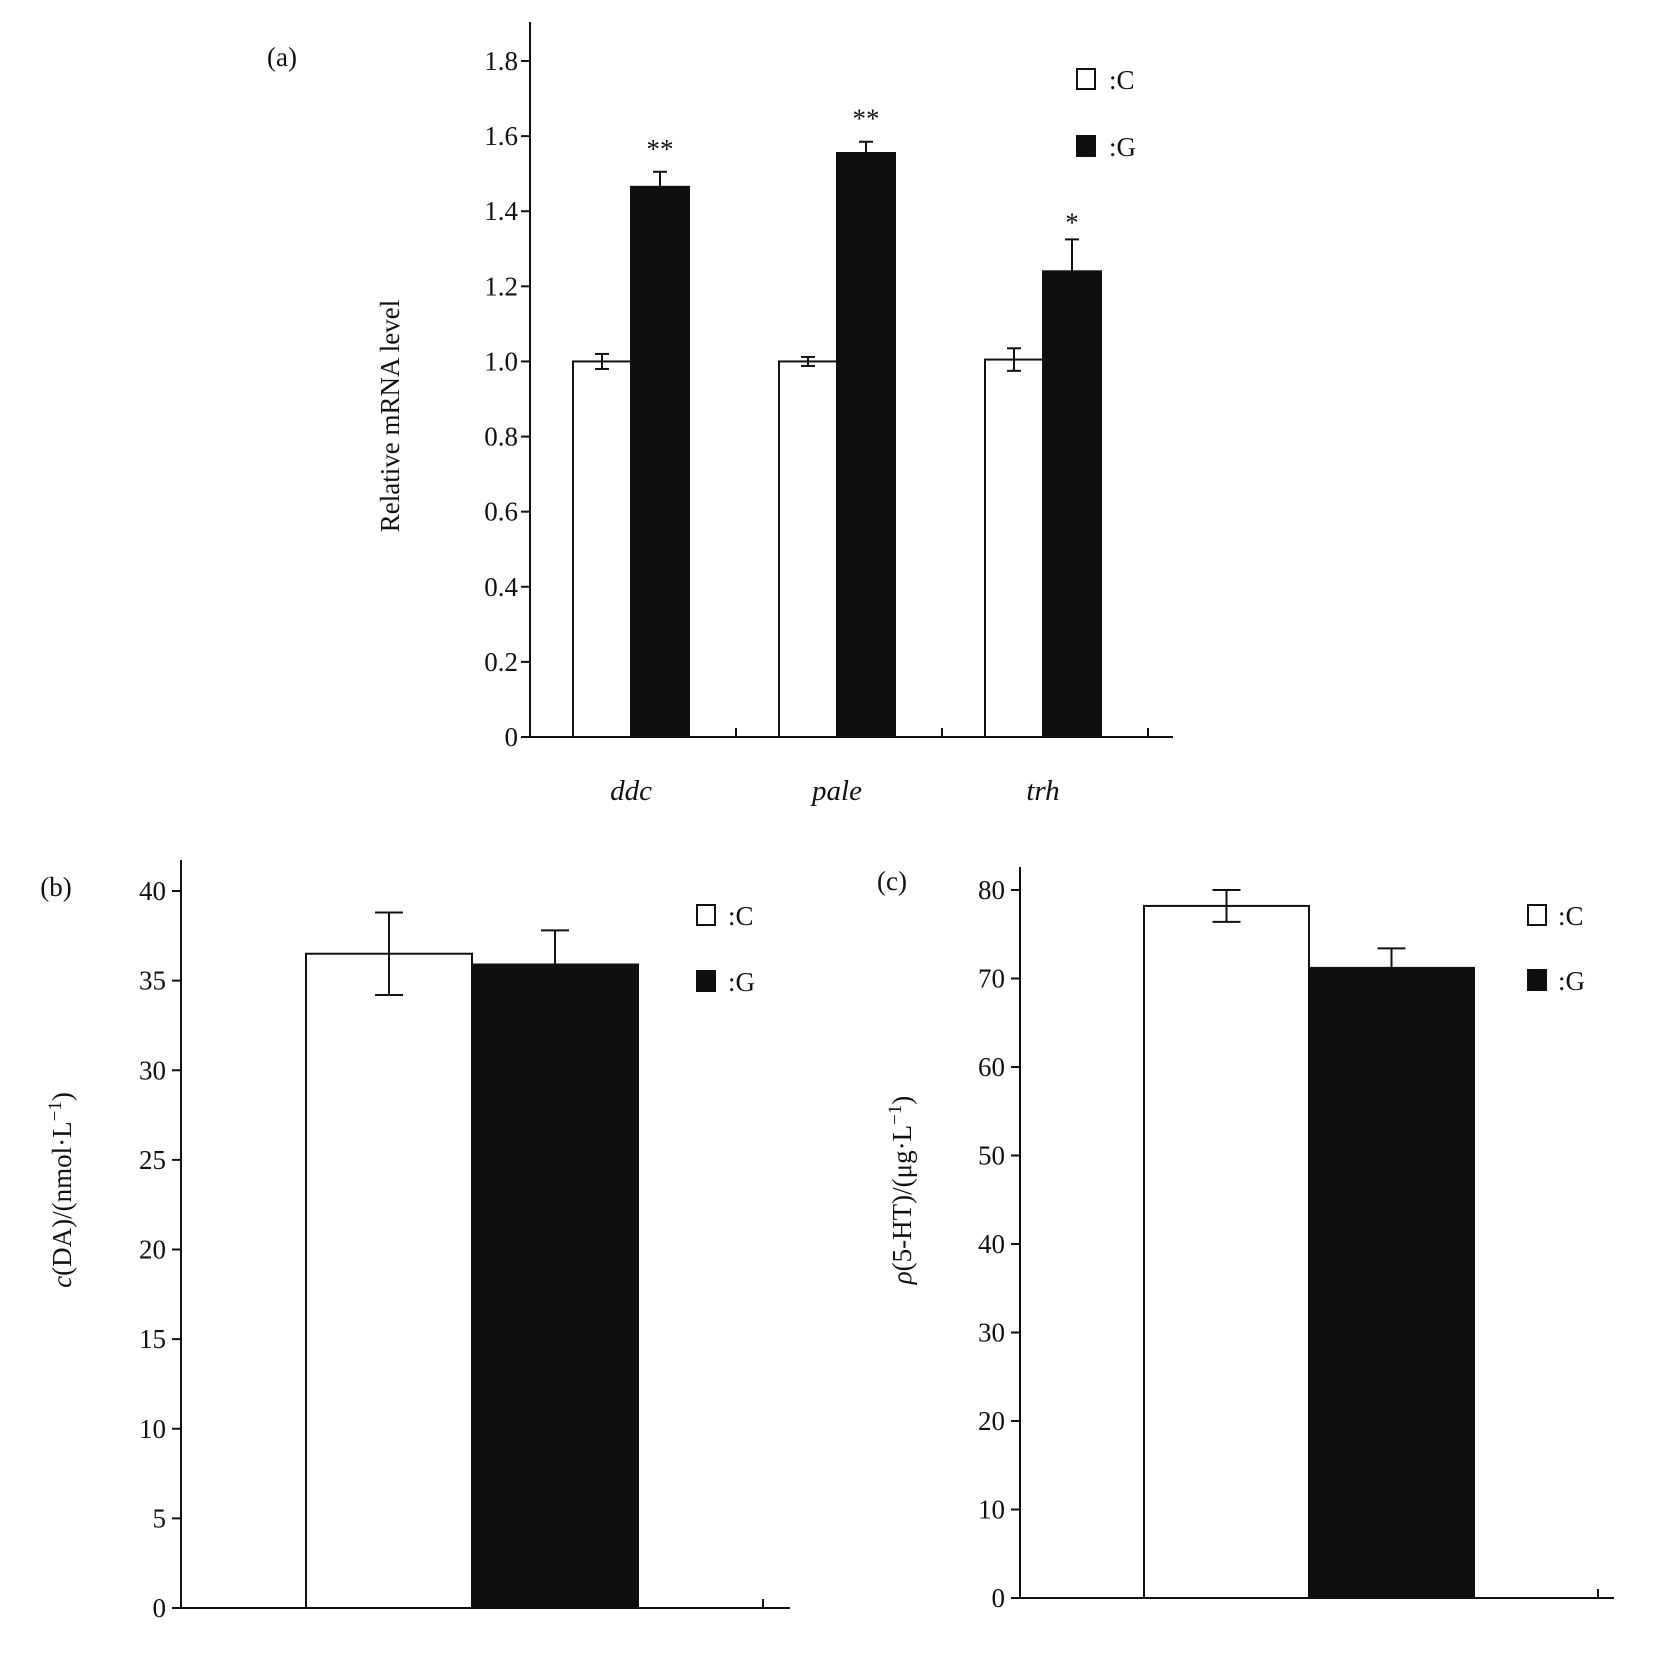  I want to click on y-axis-title-group: Relative mRNA level, so click(390, 416).